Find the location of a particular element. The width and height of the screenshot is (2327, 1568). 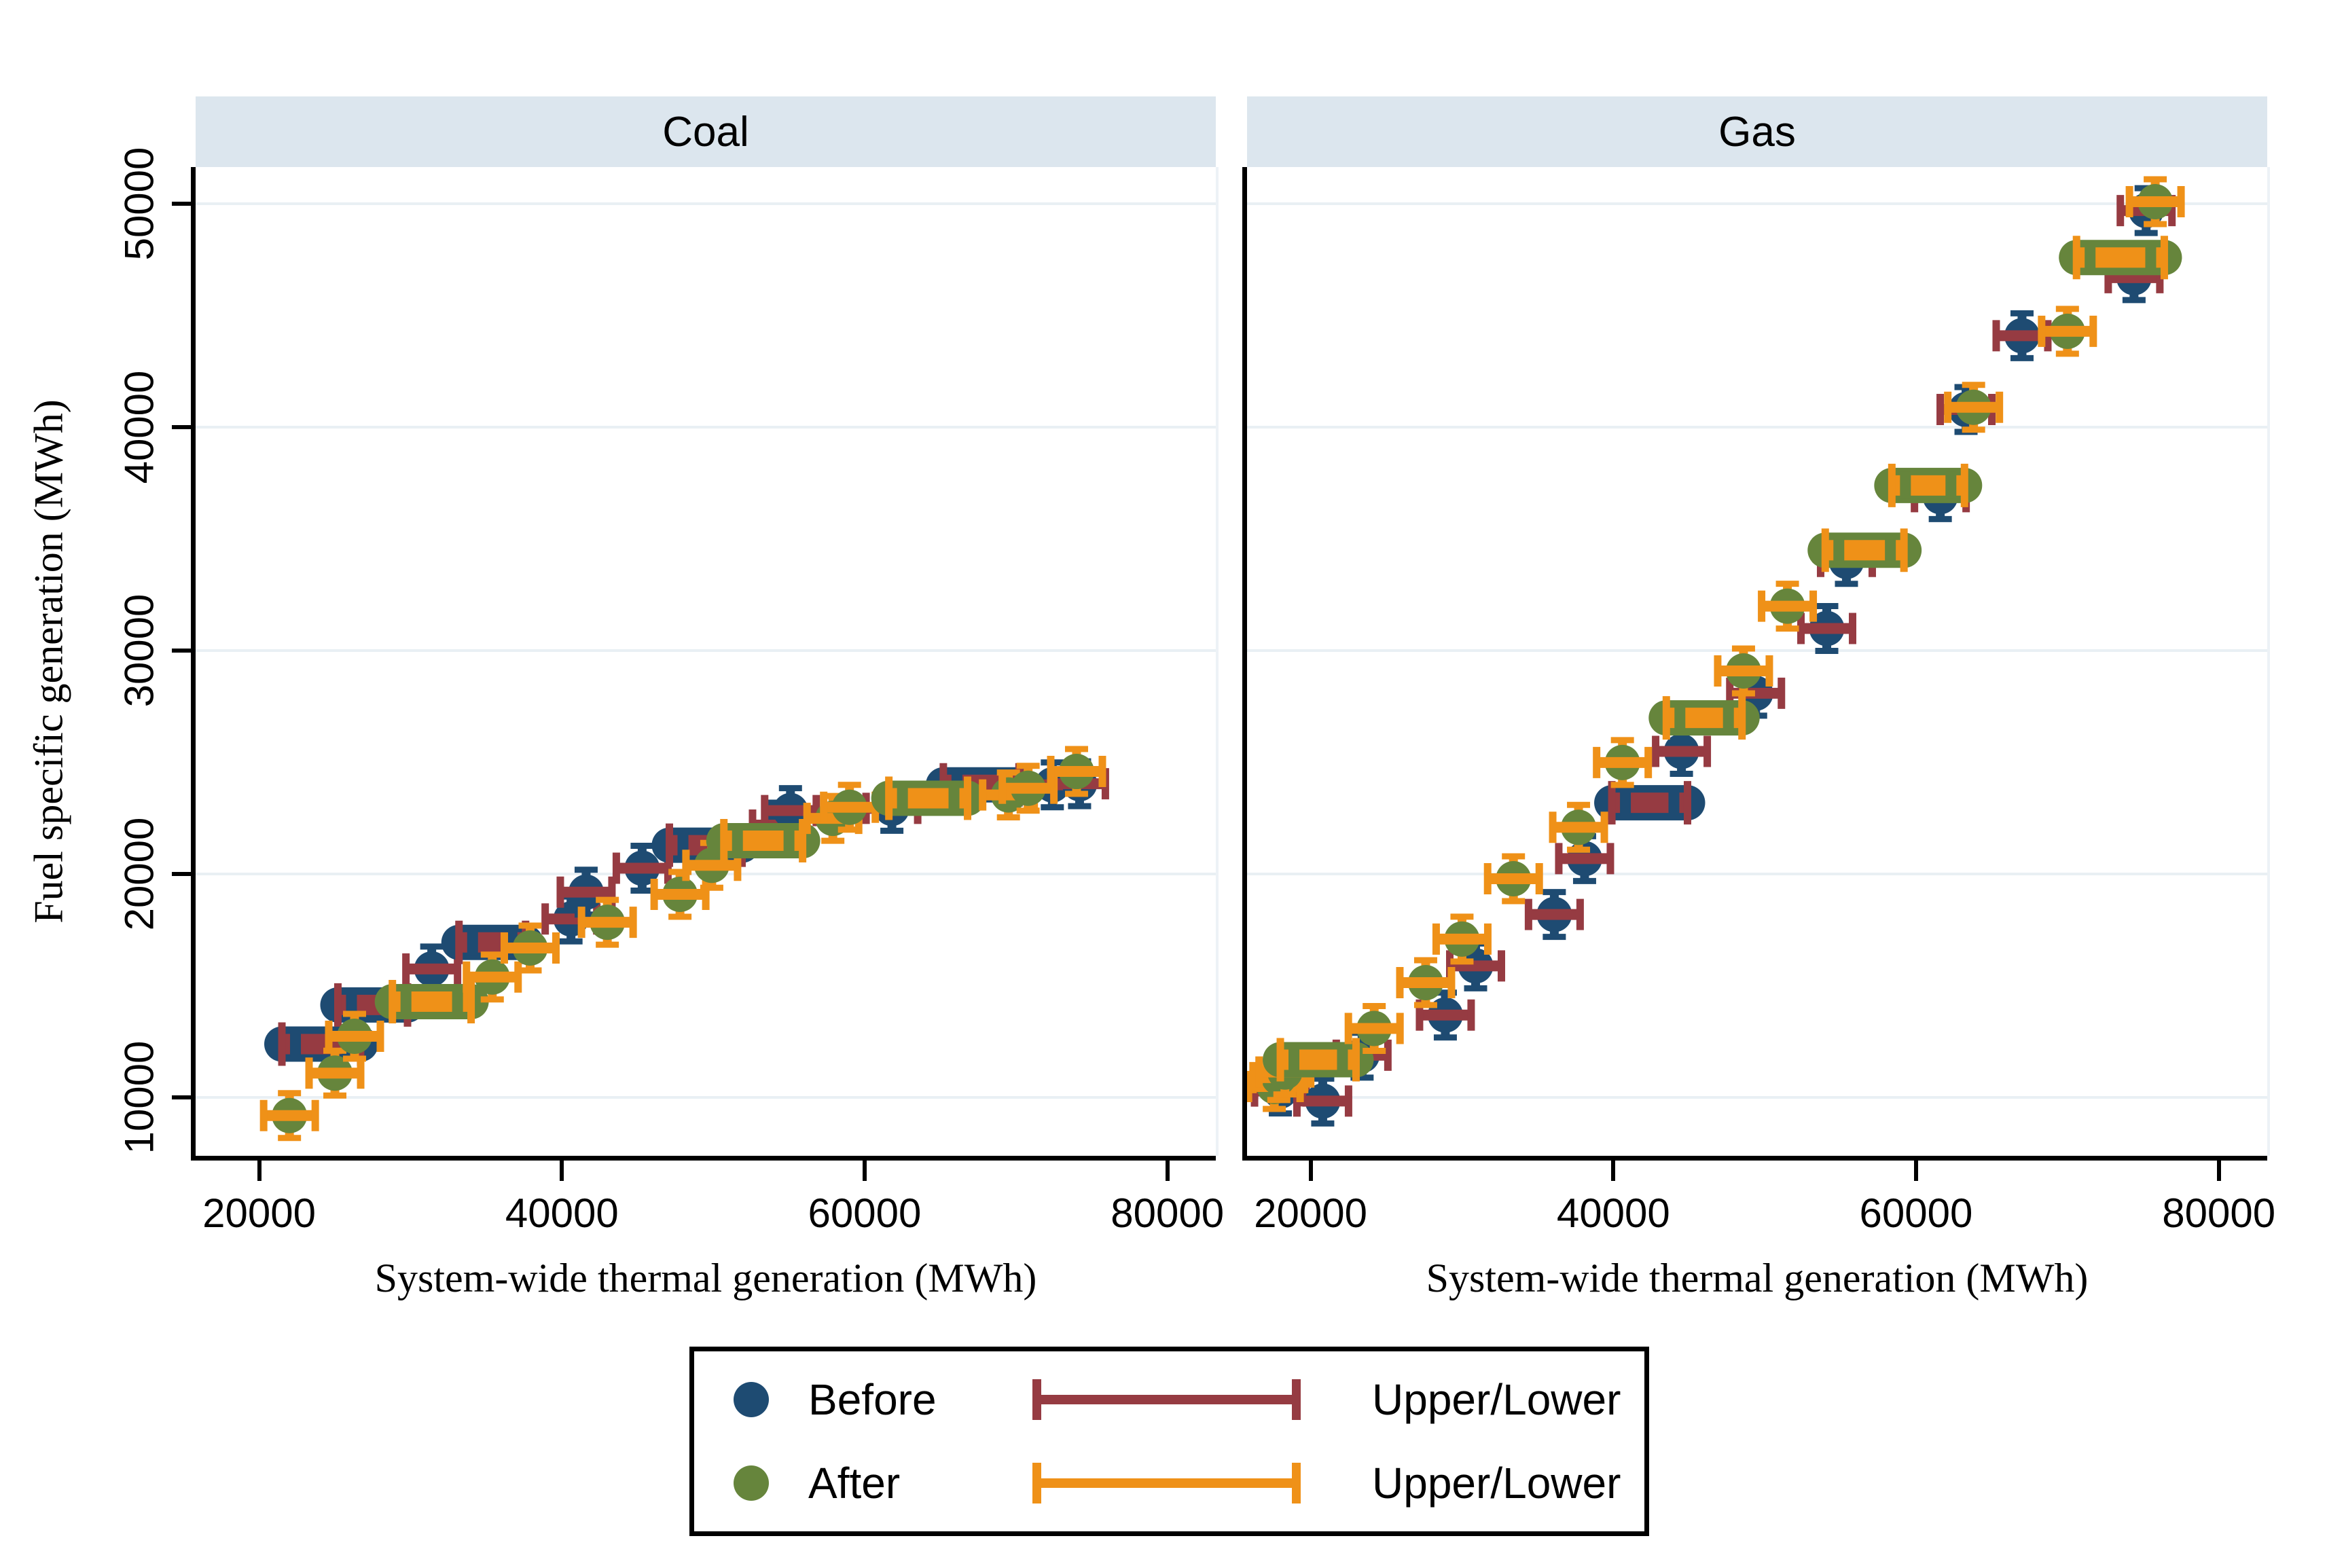

legend-label-after: After is located at coordinates (855, 1483).